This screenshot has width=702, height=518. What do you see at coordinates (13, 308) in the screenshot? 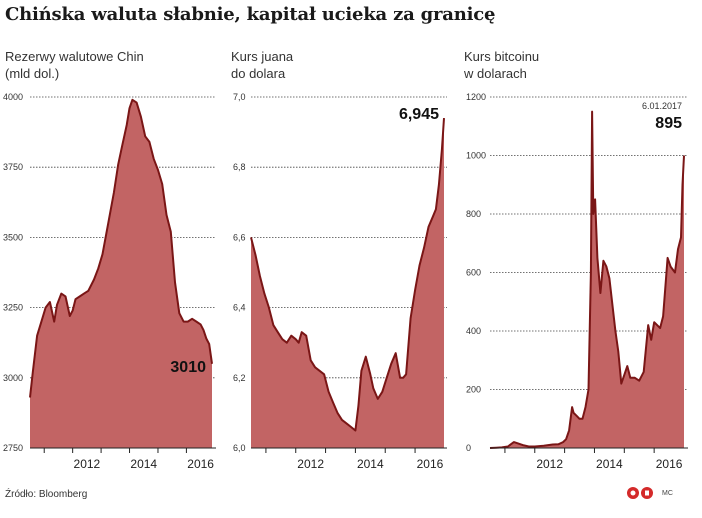
I see `reserves-ytick-label: 3250` at bounding box center [13, 308].